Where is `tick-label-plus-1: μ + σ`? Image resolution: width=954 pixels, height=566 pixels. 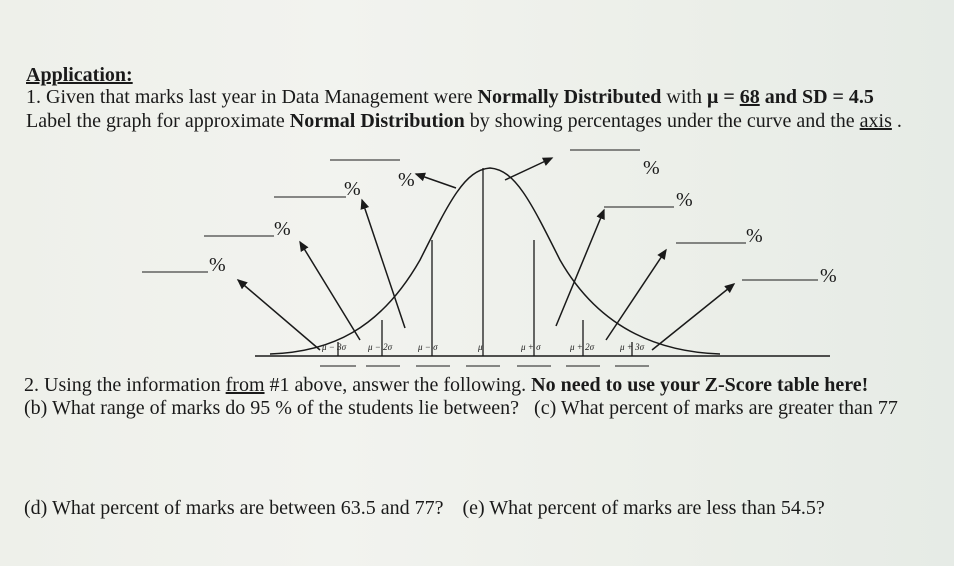 tick-label-plus-1: μ + σ is located at coordinates (530, 347).